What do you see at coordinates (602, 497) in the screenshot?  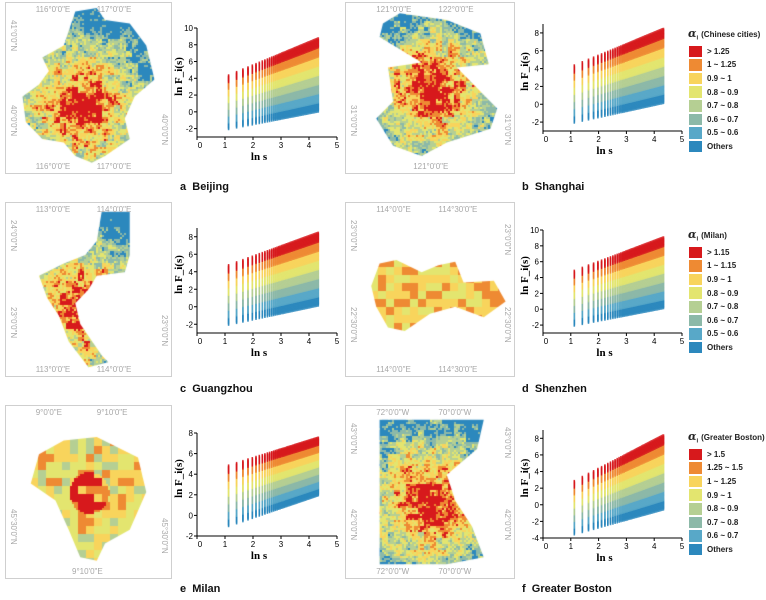 I see `scatter-chart-f: 0 1 2 3 4 5 -4 -2 0 2 4 6 8 ln s ln F_i(s)` at bounding box center [602, 497].